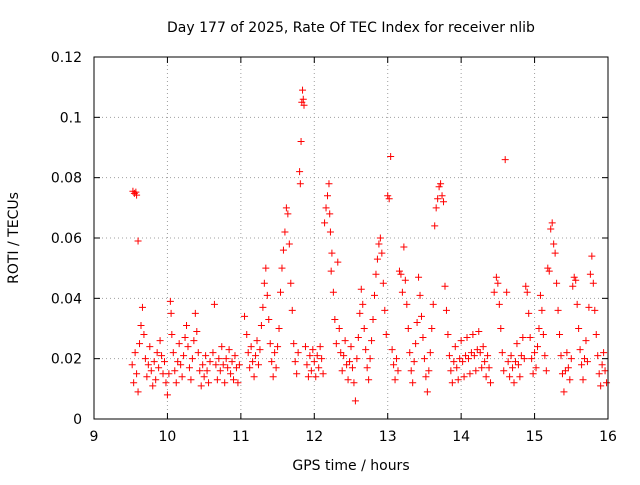 The width and height of the screenshot is (640, 485). I want to click on x-tick-label: 14, so click(461, 437).